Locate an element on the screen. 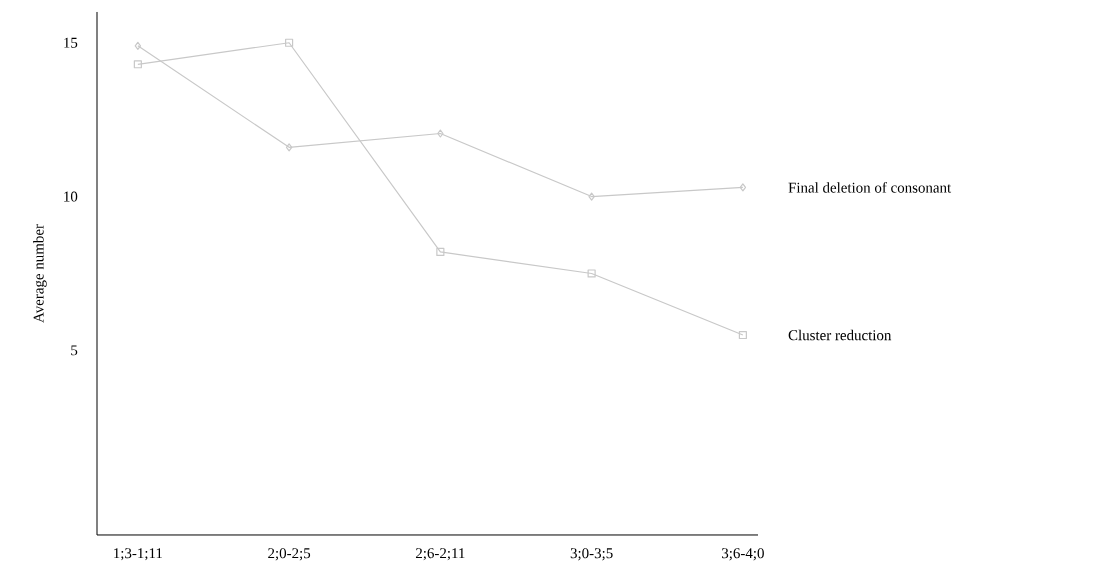 Image resolution: width=1118 pixels, height=580 pixels. y-tick-label: 15 is located at coordinates (71, 42).